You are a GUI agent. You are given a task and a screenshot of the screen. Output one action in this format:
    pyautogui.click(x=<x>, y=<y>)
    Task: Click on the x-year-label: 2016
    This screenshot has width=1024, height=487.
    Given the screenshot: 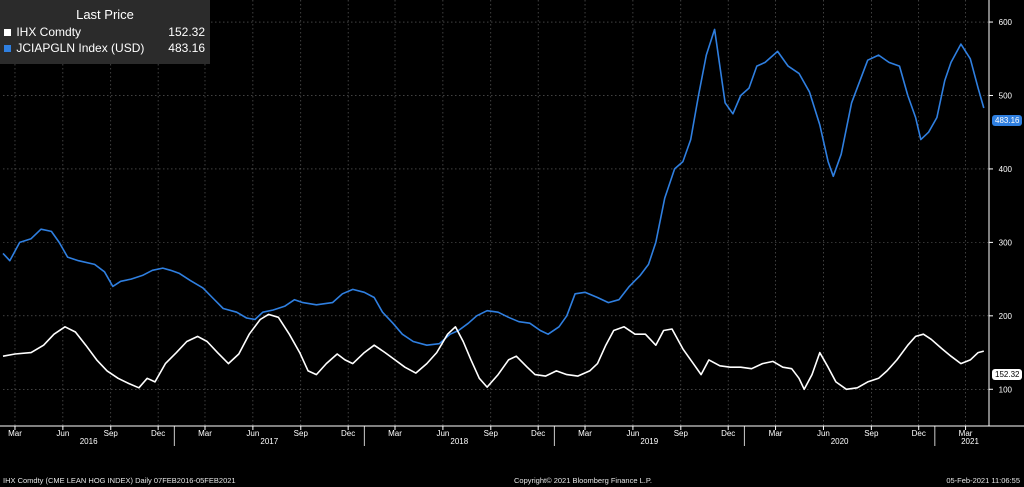 What is the action you would take?
    pyautogui.click(x=89, y=441)
    